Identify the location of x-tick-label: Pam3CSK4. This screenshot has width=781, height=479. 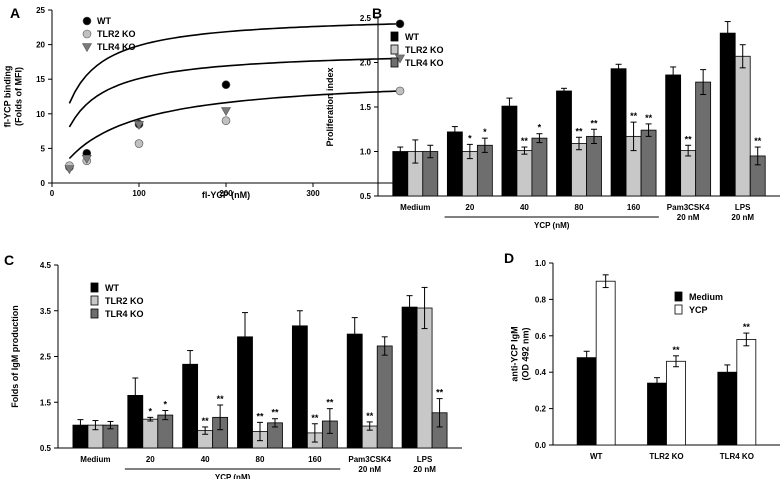
(688, 207).